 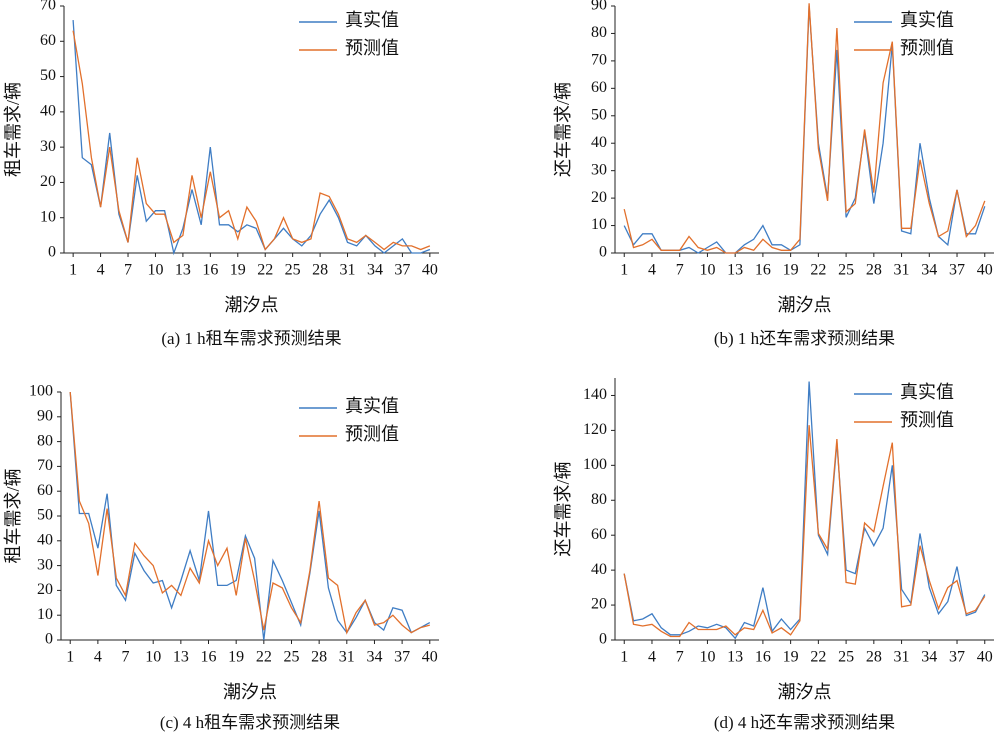 What do you see at coordinates (804, 722) in the screenshot?
I see `caption: (d) 4 h还车需求预测结果` at bounding box center [804, 722].